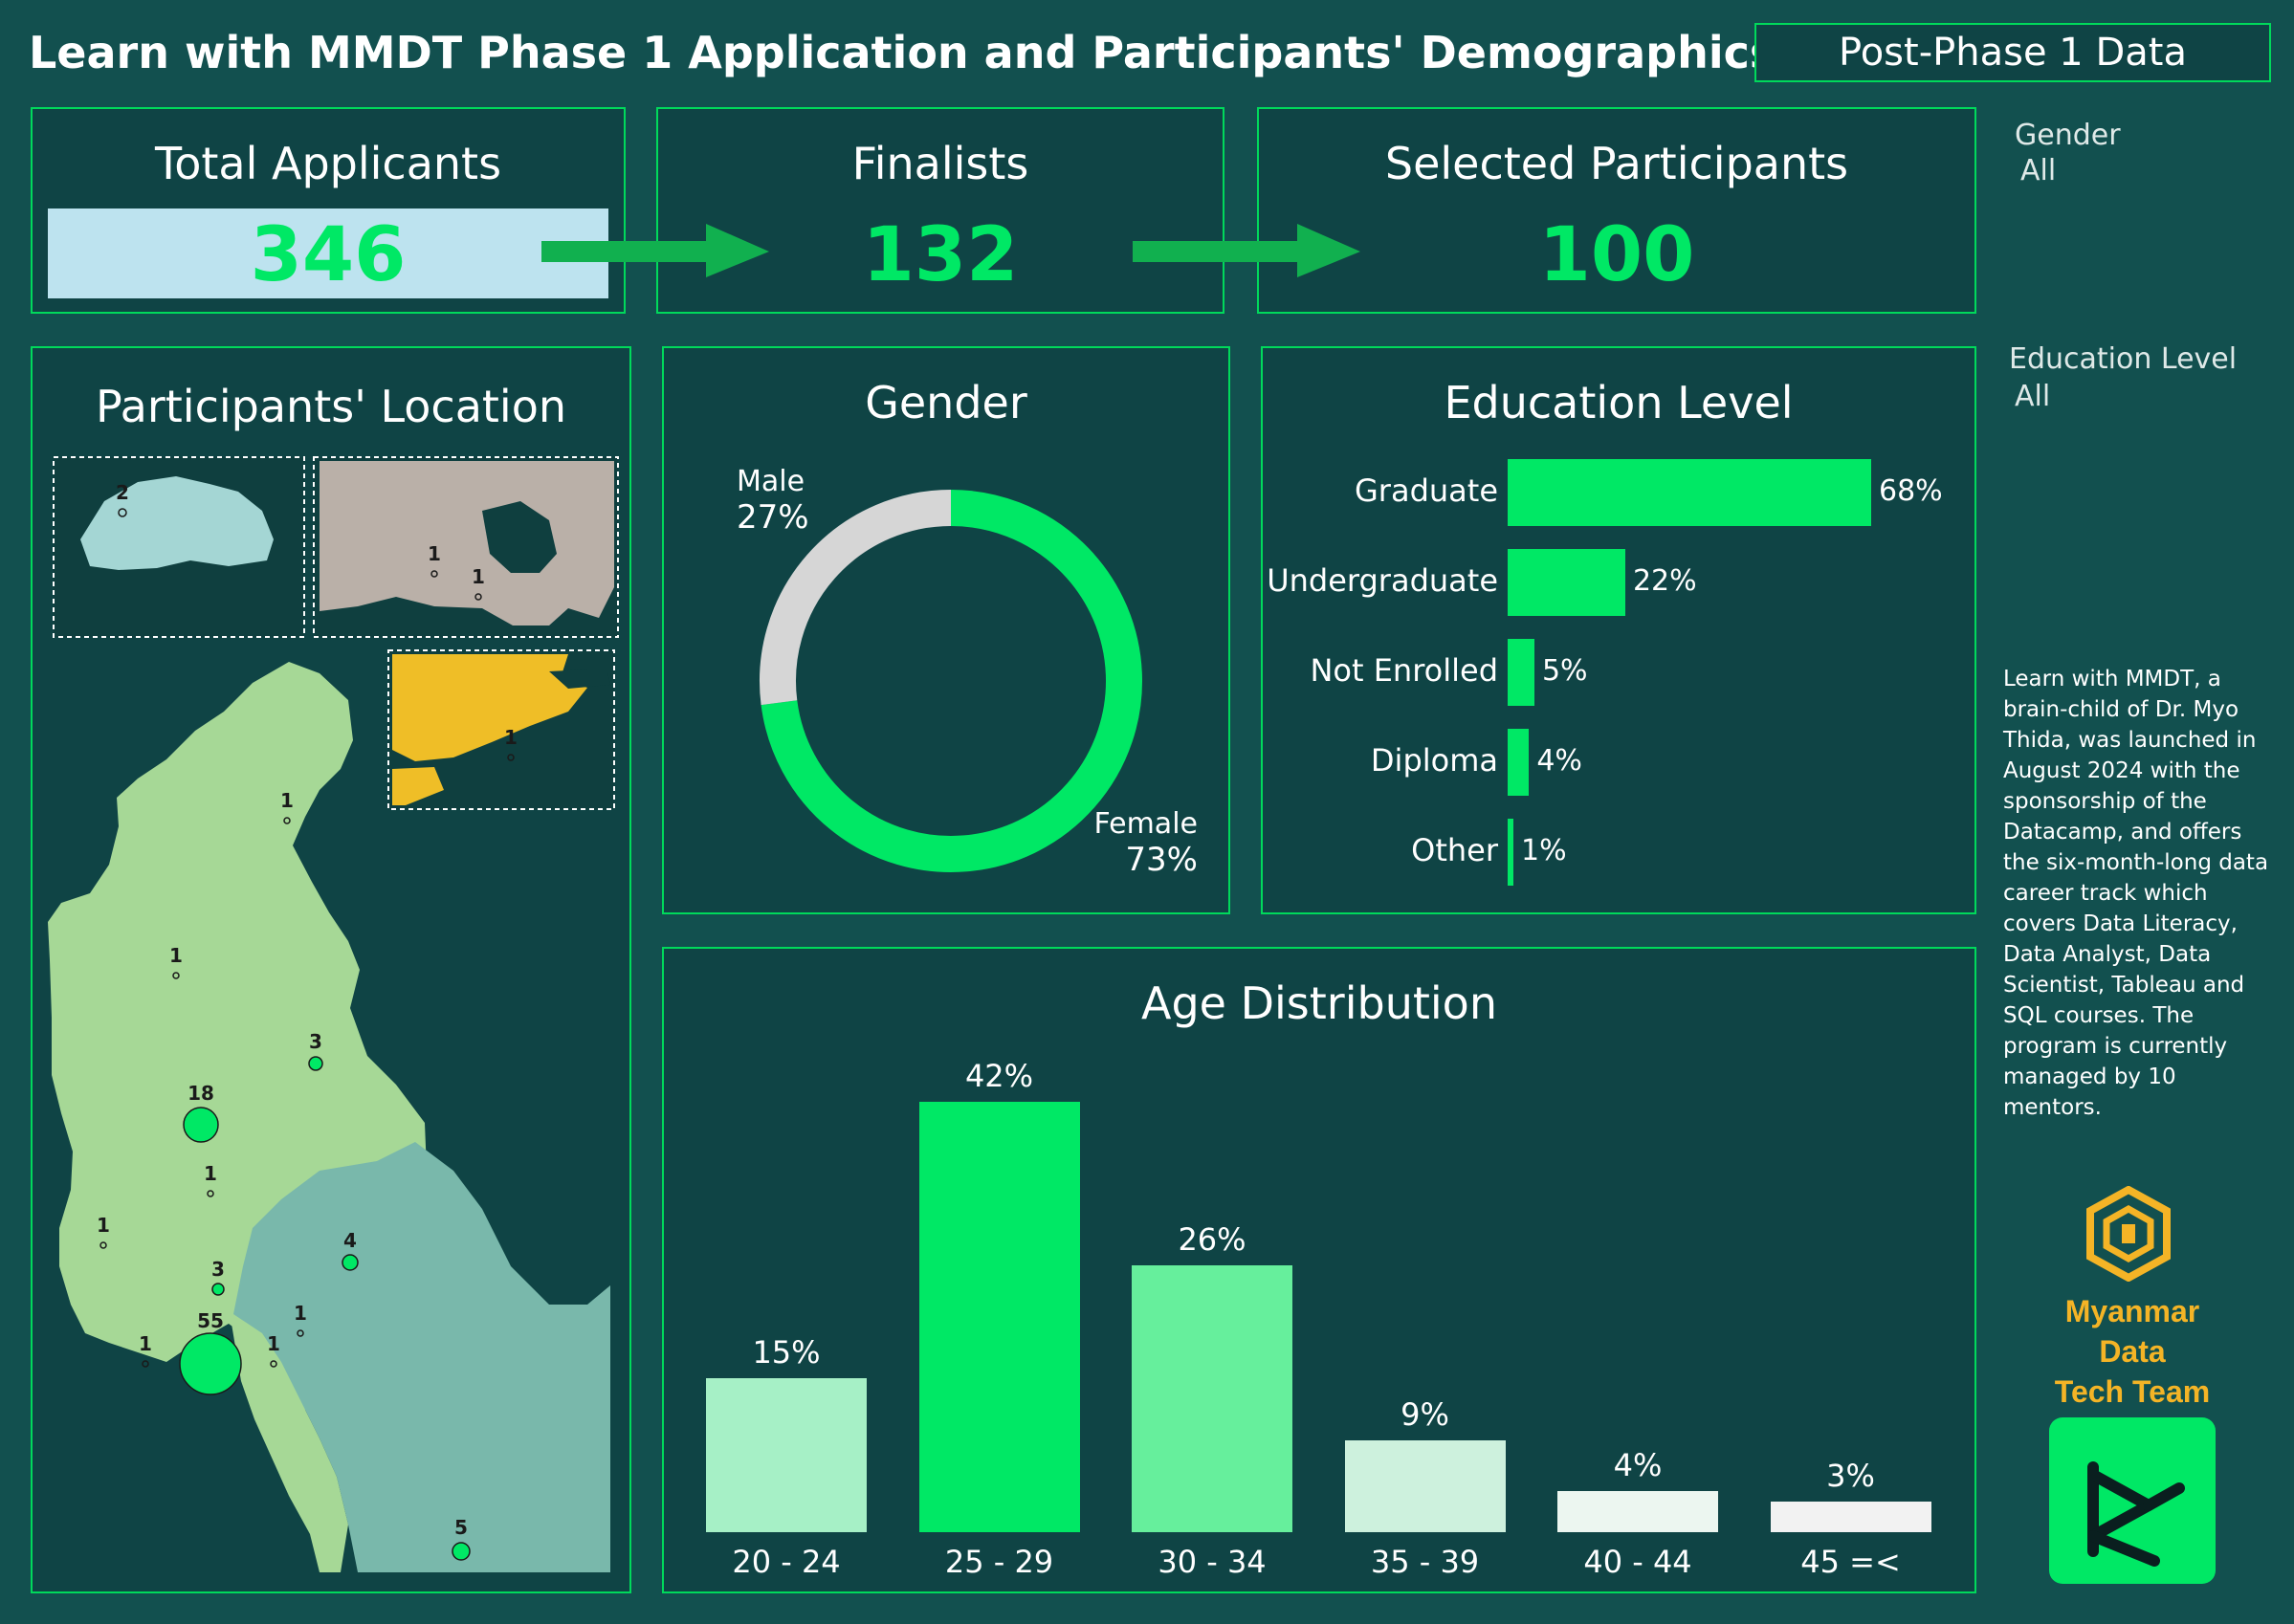  What do you see at coordinates (1212, 1240) in the screenshot?
I see `age-bar-value: 26%` at bounding box center [1212, 1240].